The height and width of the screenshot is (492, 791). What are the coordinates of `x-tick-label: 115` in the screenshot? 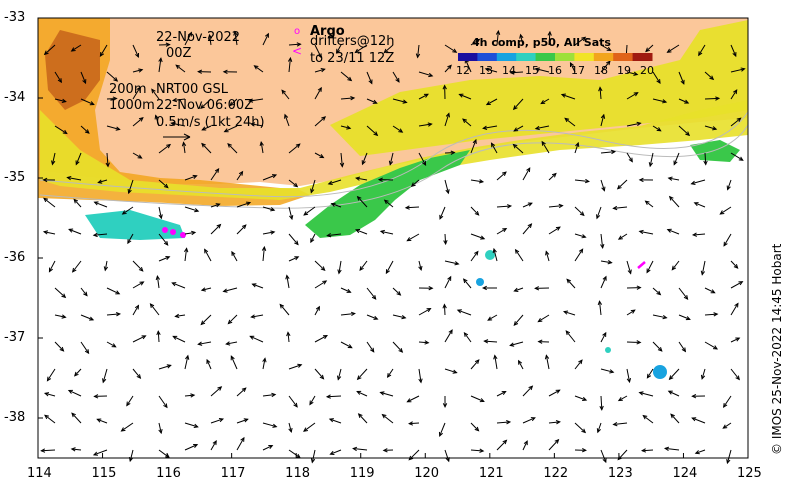 It's located at (104, 473).